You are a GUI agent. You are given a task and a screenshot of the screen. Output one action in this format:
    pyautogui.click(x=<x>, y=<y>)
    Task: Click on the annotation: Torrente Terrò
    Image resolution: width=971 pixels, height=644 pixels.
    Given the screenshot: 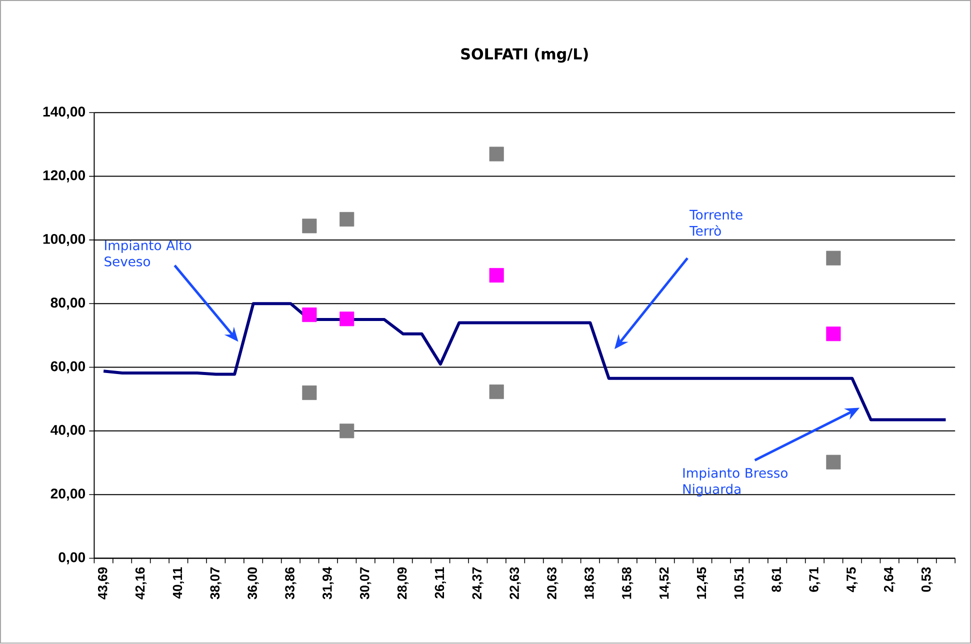 What is the action you would take?
    pyautogui.click(x=716, y=223)
    